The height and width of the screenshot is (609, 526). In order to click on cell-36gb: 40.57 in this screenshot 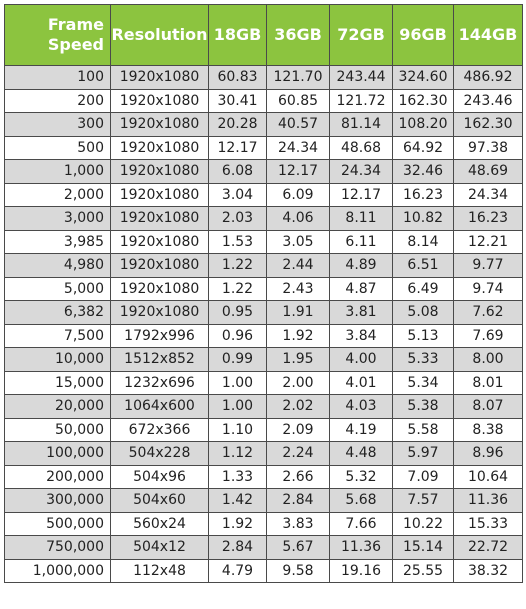, I will do `click(298, 124)`.